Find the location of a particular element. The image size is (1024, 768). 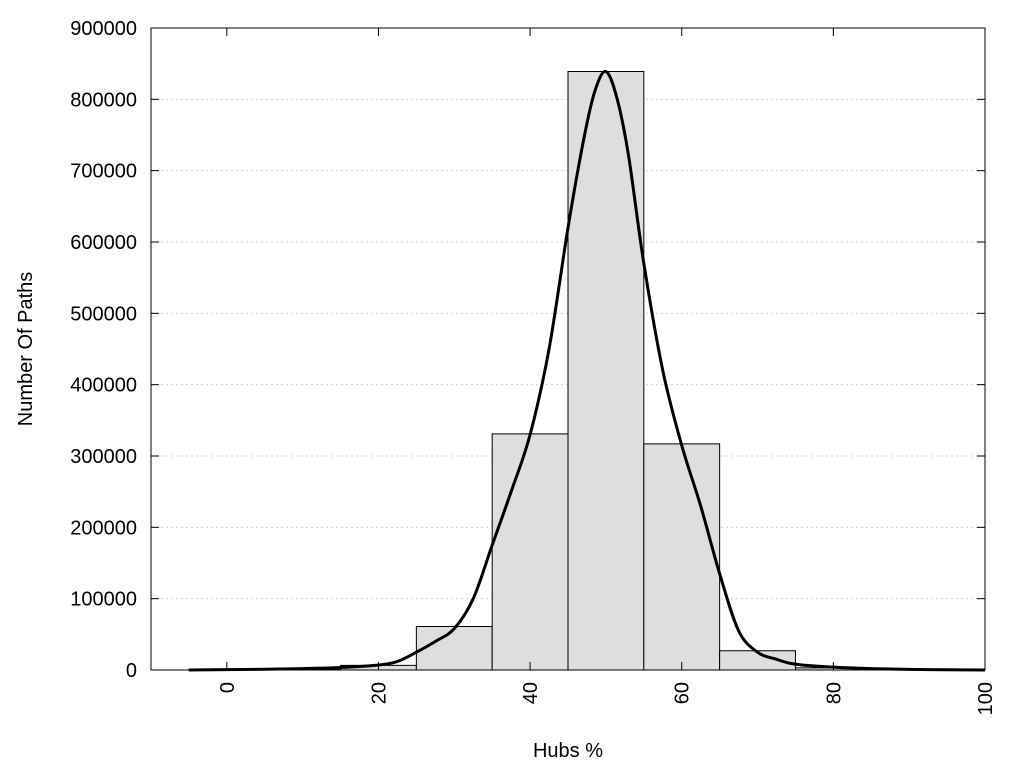

x-tick-label: 80 is located at coordinates (834, 693).